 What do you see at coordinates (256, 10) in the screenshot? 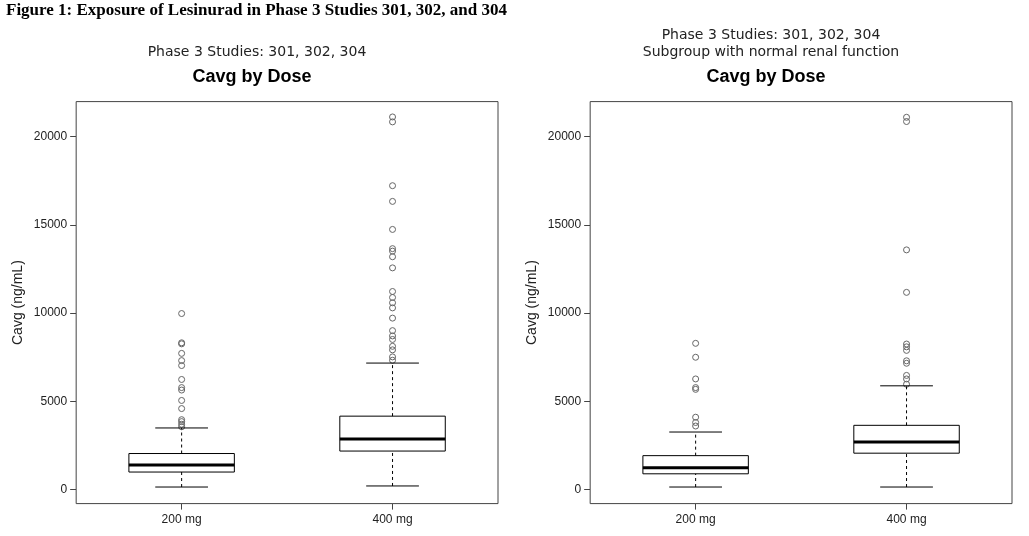
I see `caption: Figure 1: Exposure of Lesinurad in Phase 3 Studies 301, 302, and 304` at bounding box center [256, 10].